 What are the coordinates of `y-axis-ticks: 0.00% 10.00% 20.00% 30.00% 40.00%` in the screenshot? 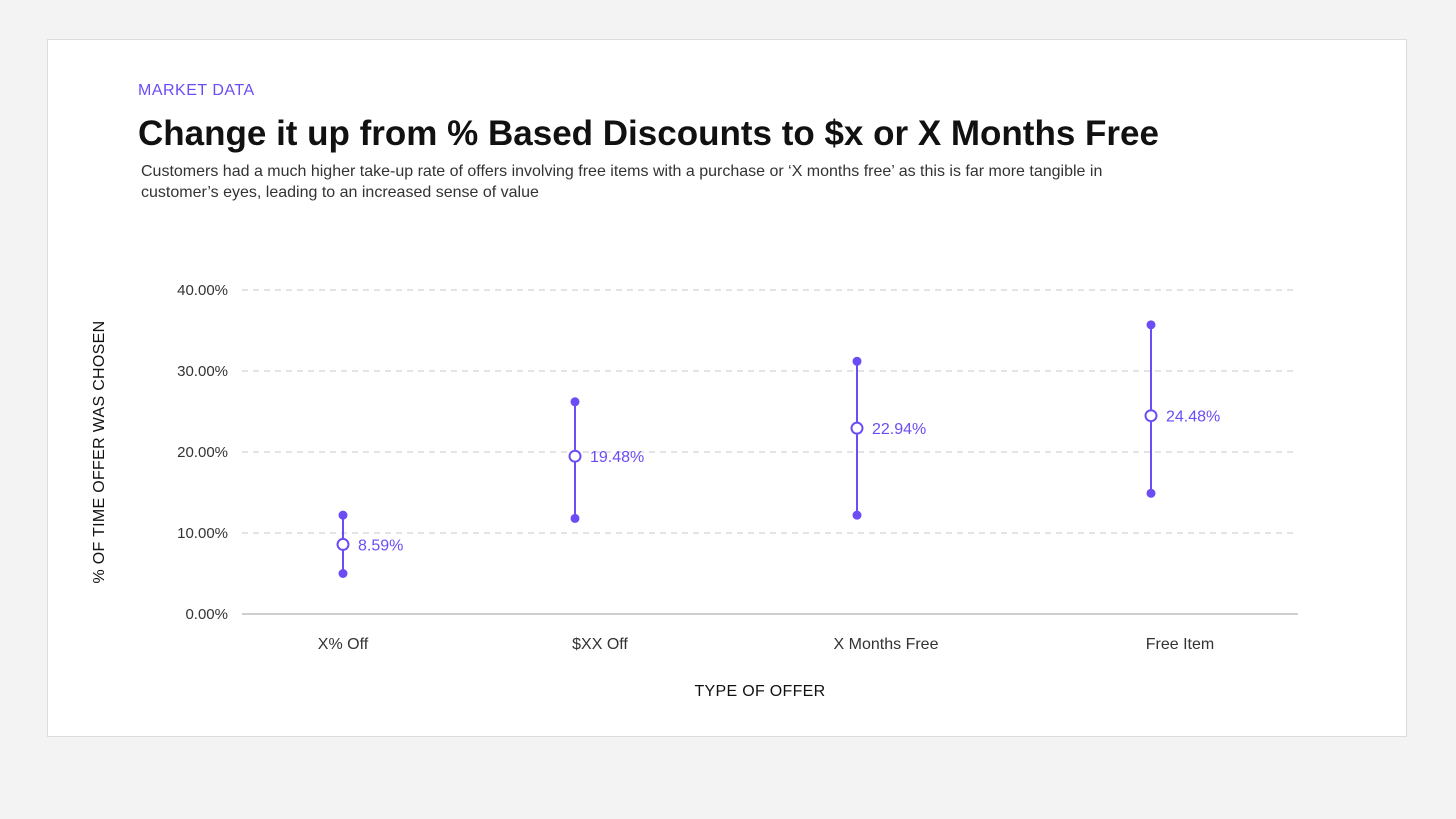 It's located at (202, 452).